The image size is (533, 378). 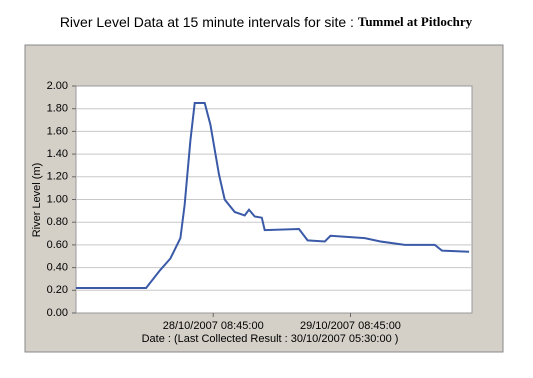 What do you see at coordinates (57, 131) in the screenshot?
I see `y-tick-label: 1.60` at bounding box center [57, 131].